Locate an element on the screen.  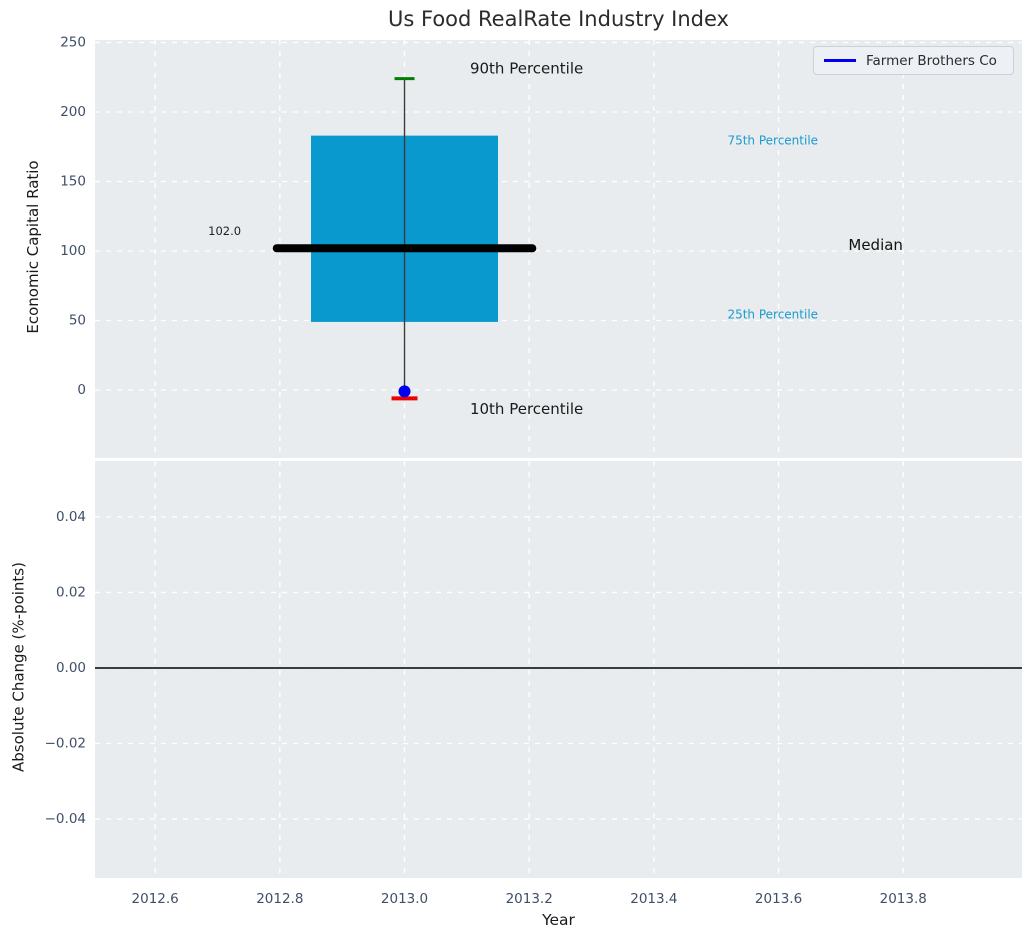
annotation-102-0: 102.0 is located at coordinates (224, 231).